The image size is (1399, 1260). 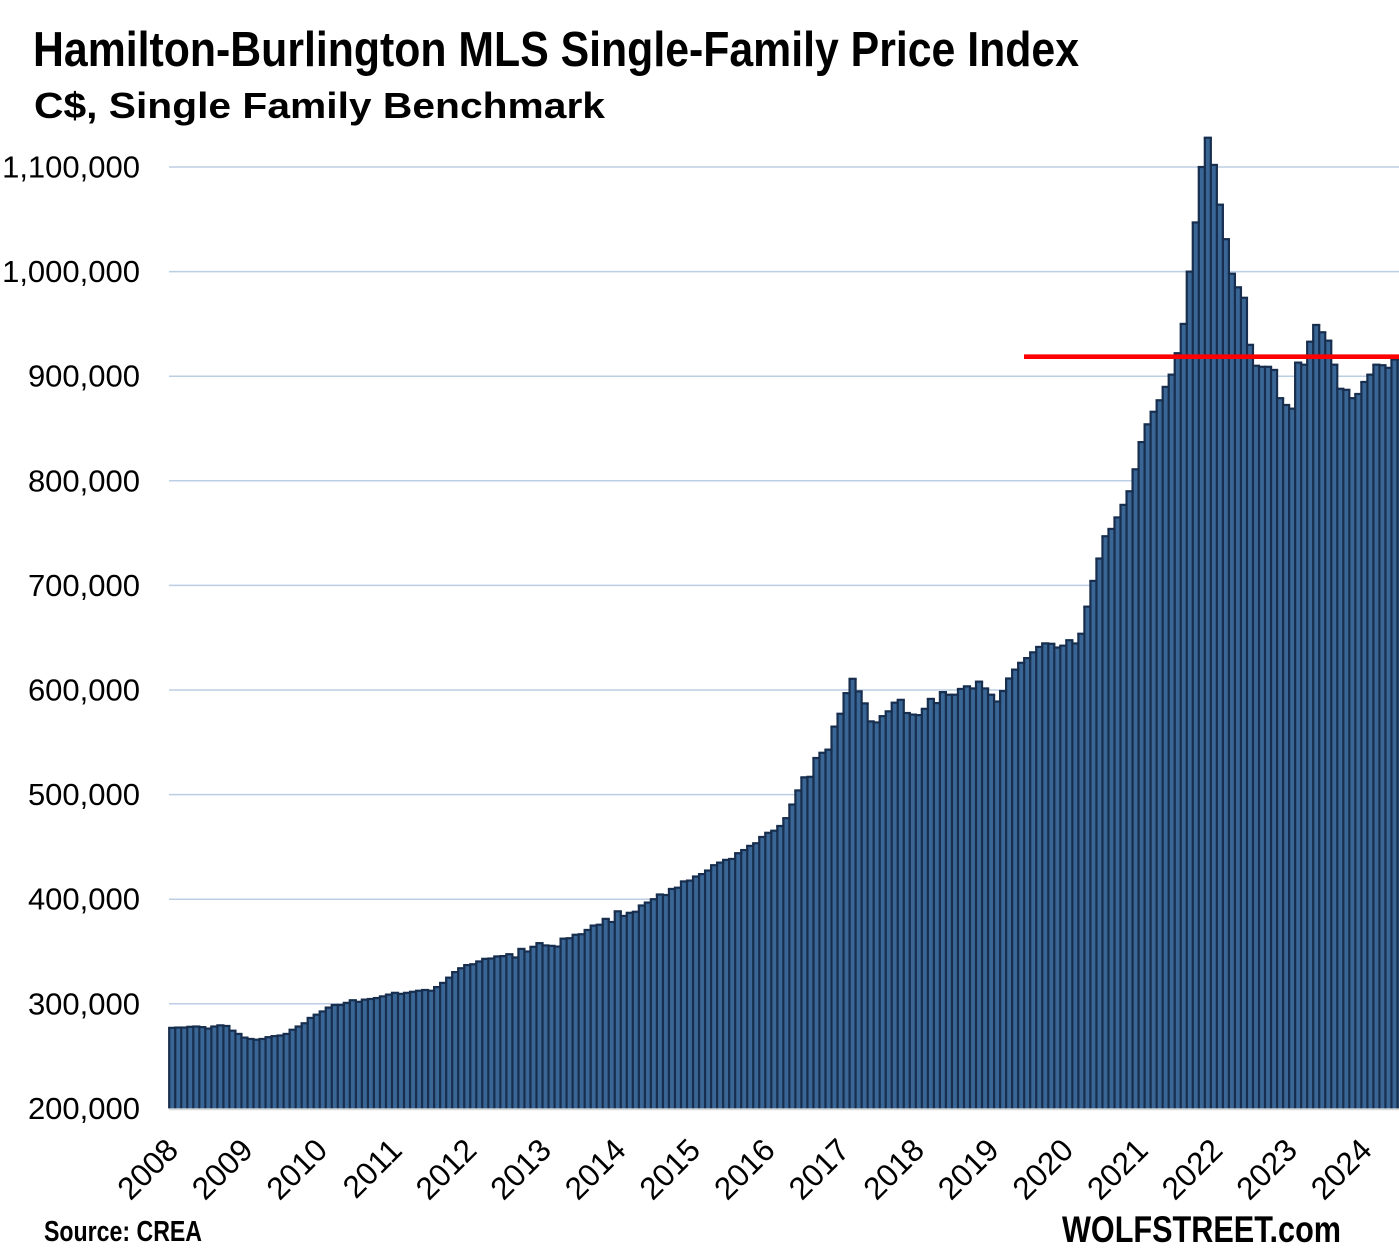 What do you see at coordinates (84, 794) in the screenshot?
I see `svg-text: 500,000` at bounding box center [84, 794].